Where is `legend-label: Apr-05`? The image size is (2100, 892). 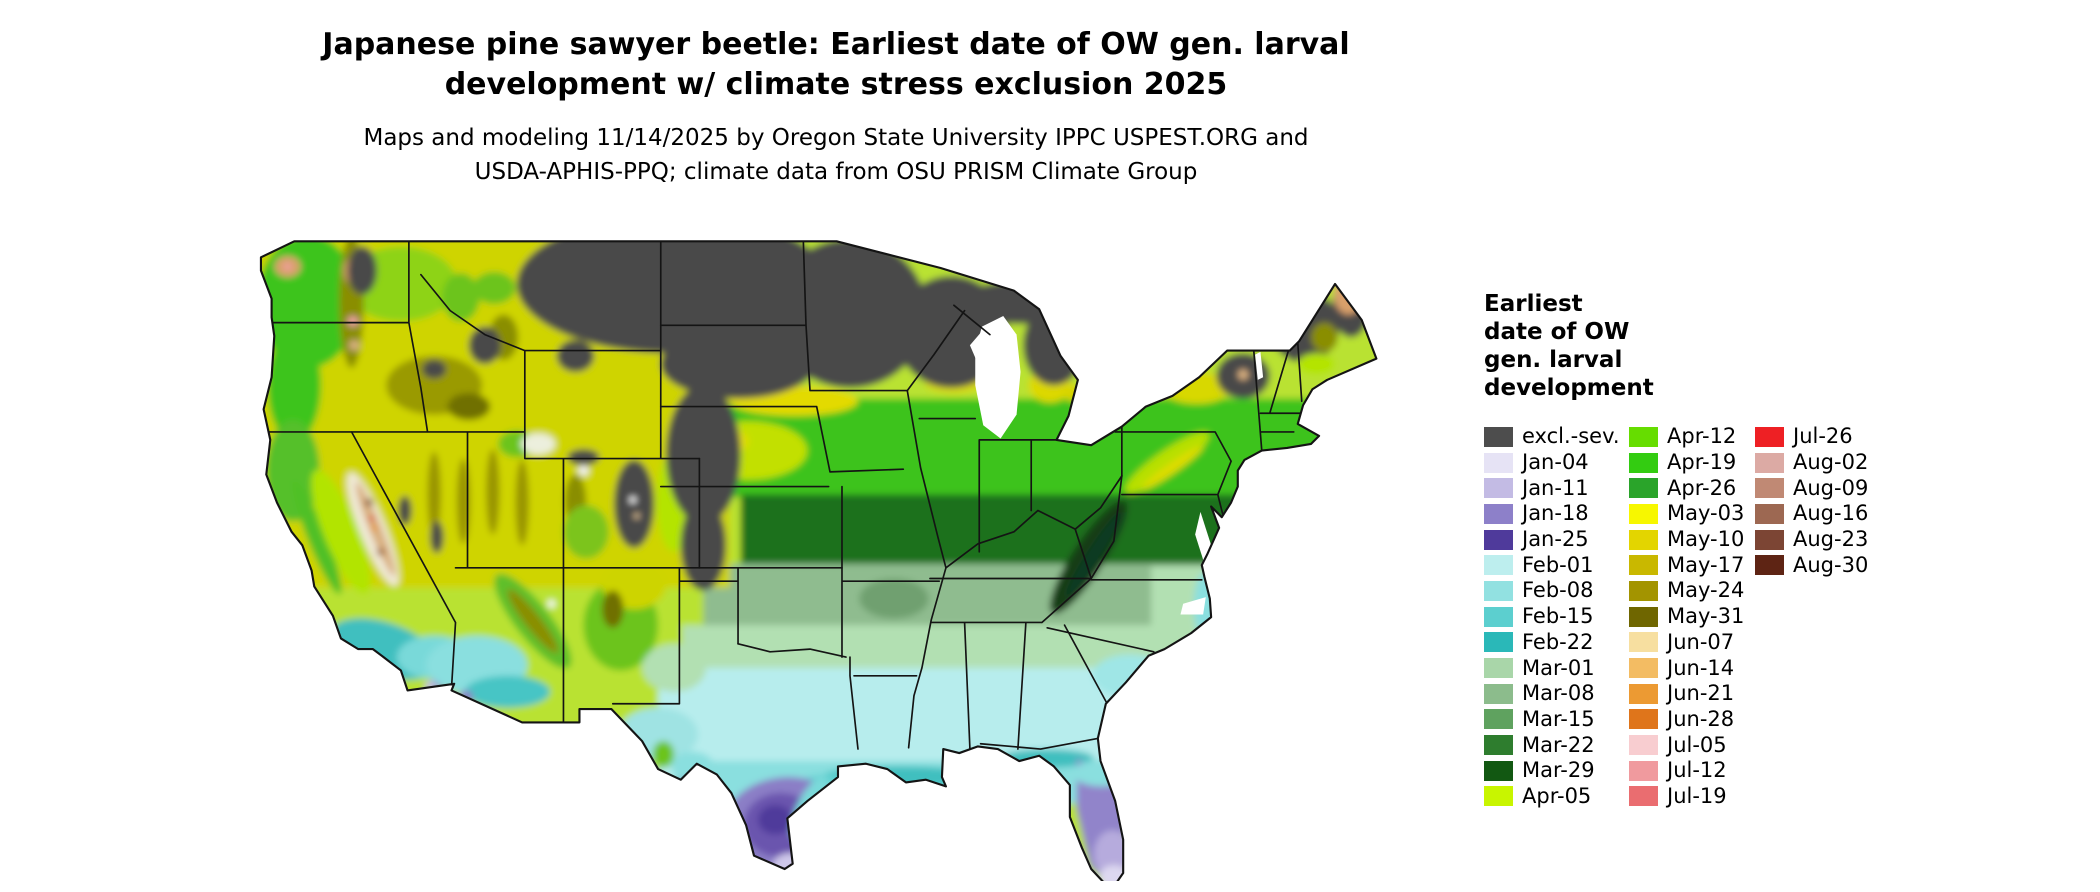
legend-label: Apr-05 is located at coordinates (1557, 795).